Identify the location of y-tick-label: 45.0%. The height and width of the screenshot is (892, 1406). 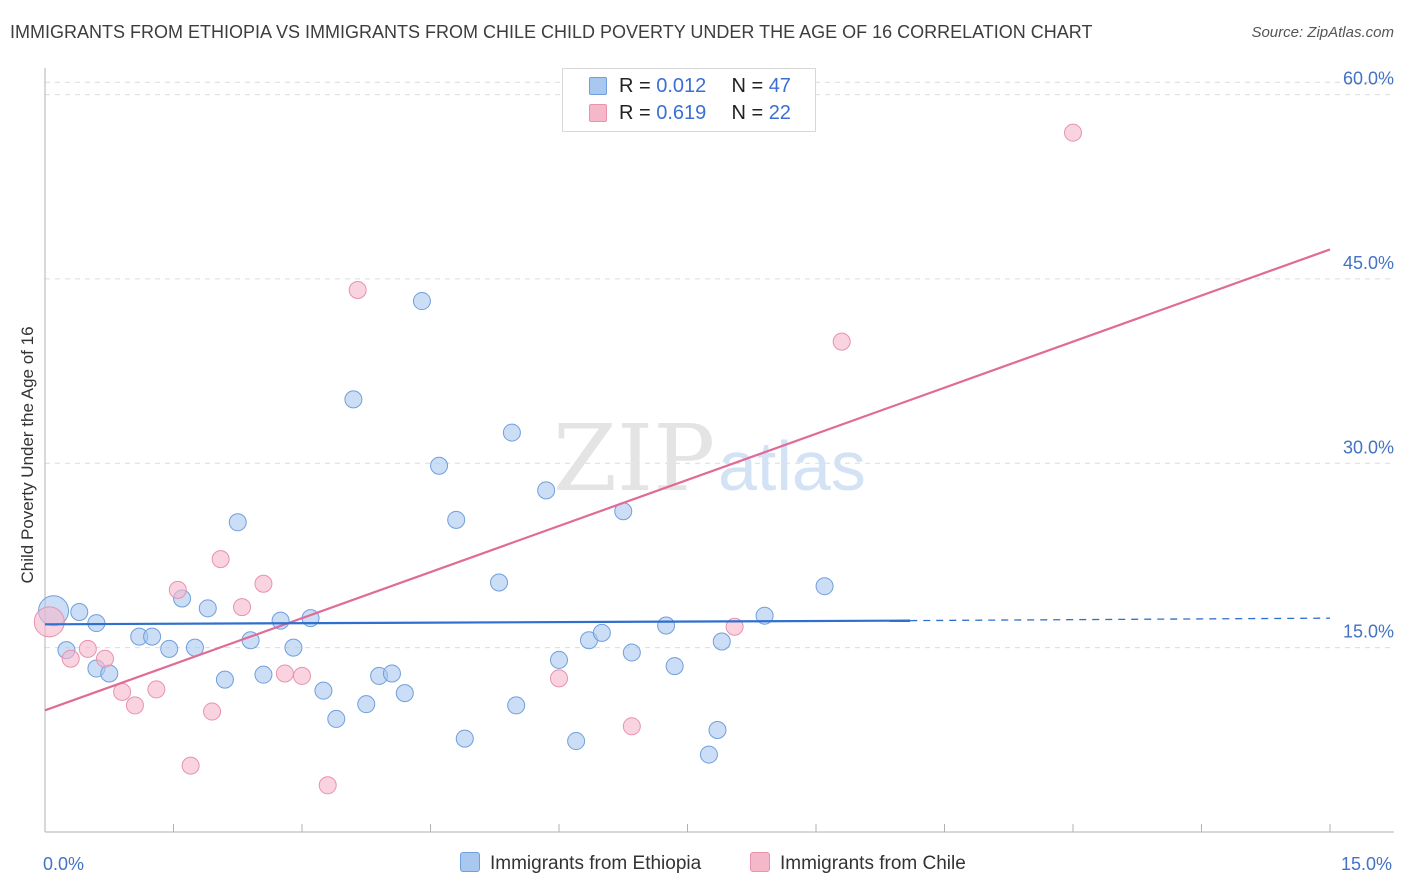
(1368, 263).